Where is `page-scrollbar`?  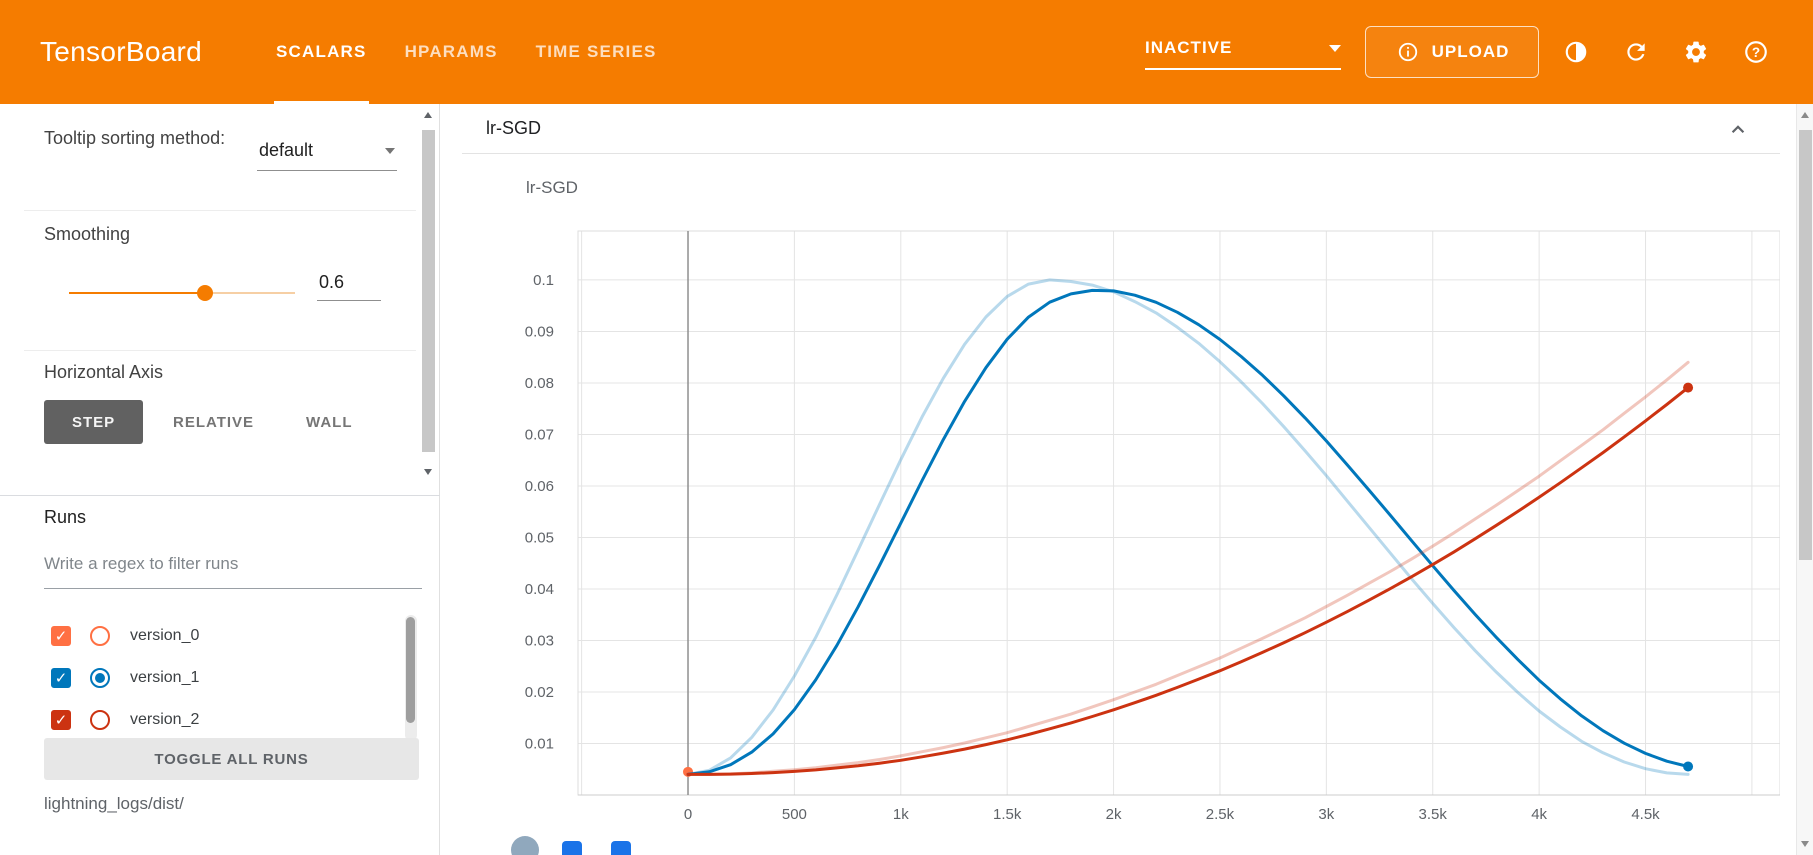
page-scrollbar is located at coordinates (1804, 479).